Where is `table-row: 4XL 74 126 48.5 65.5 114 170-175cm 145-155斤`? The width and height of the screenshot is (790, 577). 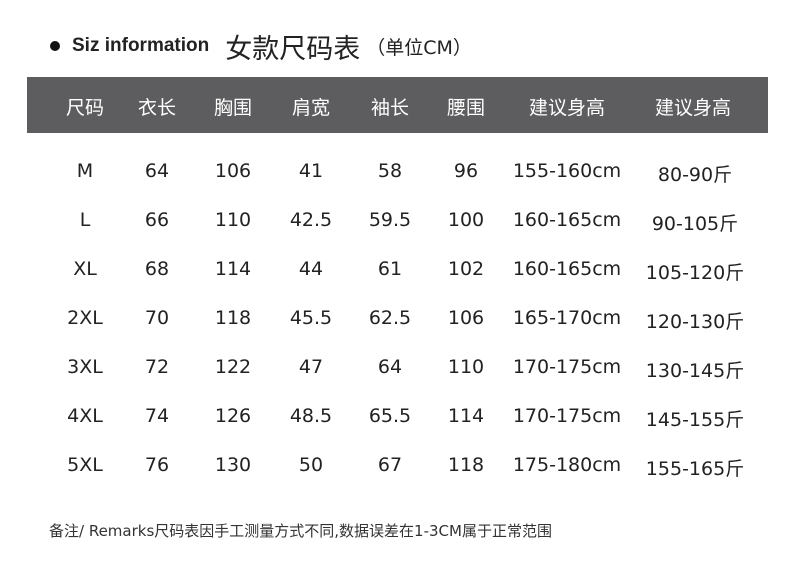 table-row: 4XL 74 126 48.5 65.5 114 170-175cm 145-155斤 is located at coordinates (395, 420).